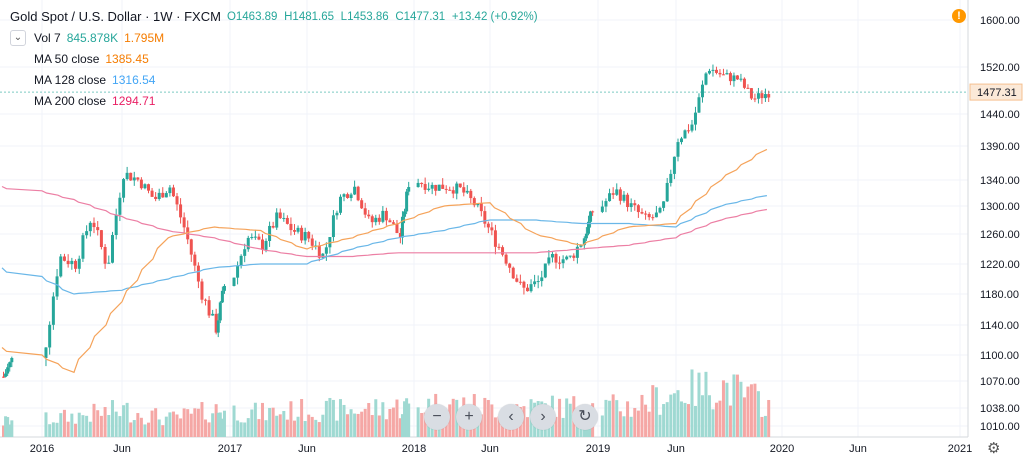 This screenshot has height=459, width=1024. What do you see at coordinates (585, 417) in the screenshot?
I see `reset-chart-button: ↻` at bounding box center [585, 417].